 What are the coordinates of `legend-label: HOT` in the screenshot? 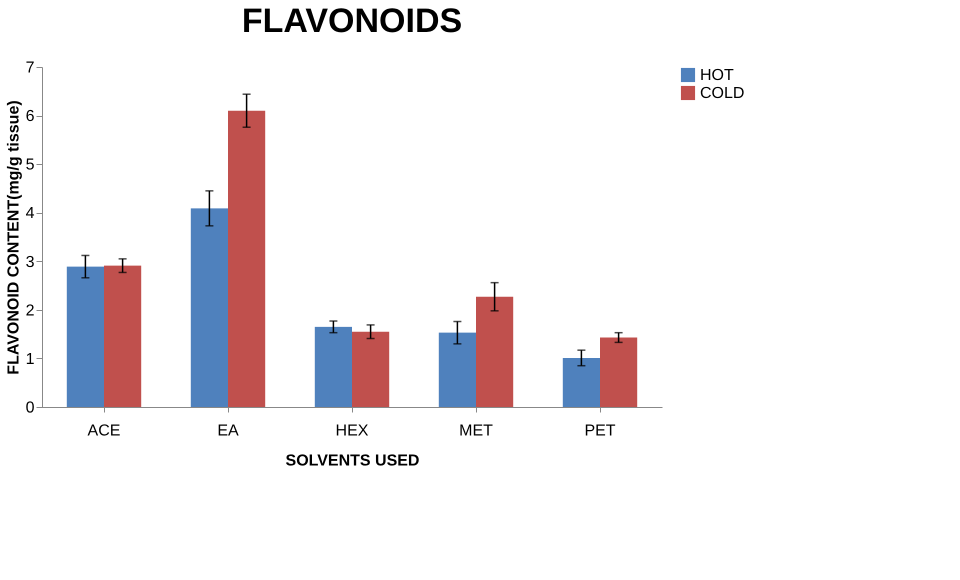 It's located at (717, 75).